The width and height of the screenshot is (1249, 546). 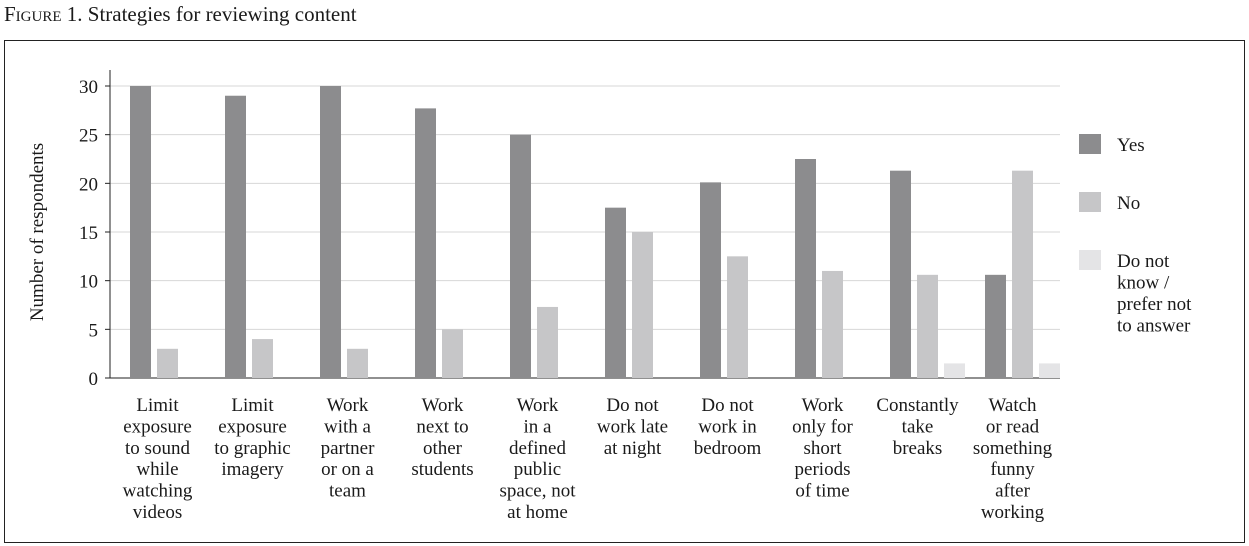 I want to click on x-category-label-line: periods, so click(x=823, y=469).